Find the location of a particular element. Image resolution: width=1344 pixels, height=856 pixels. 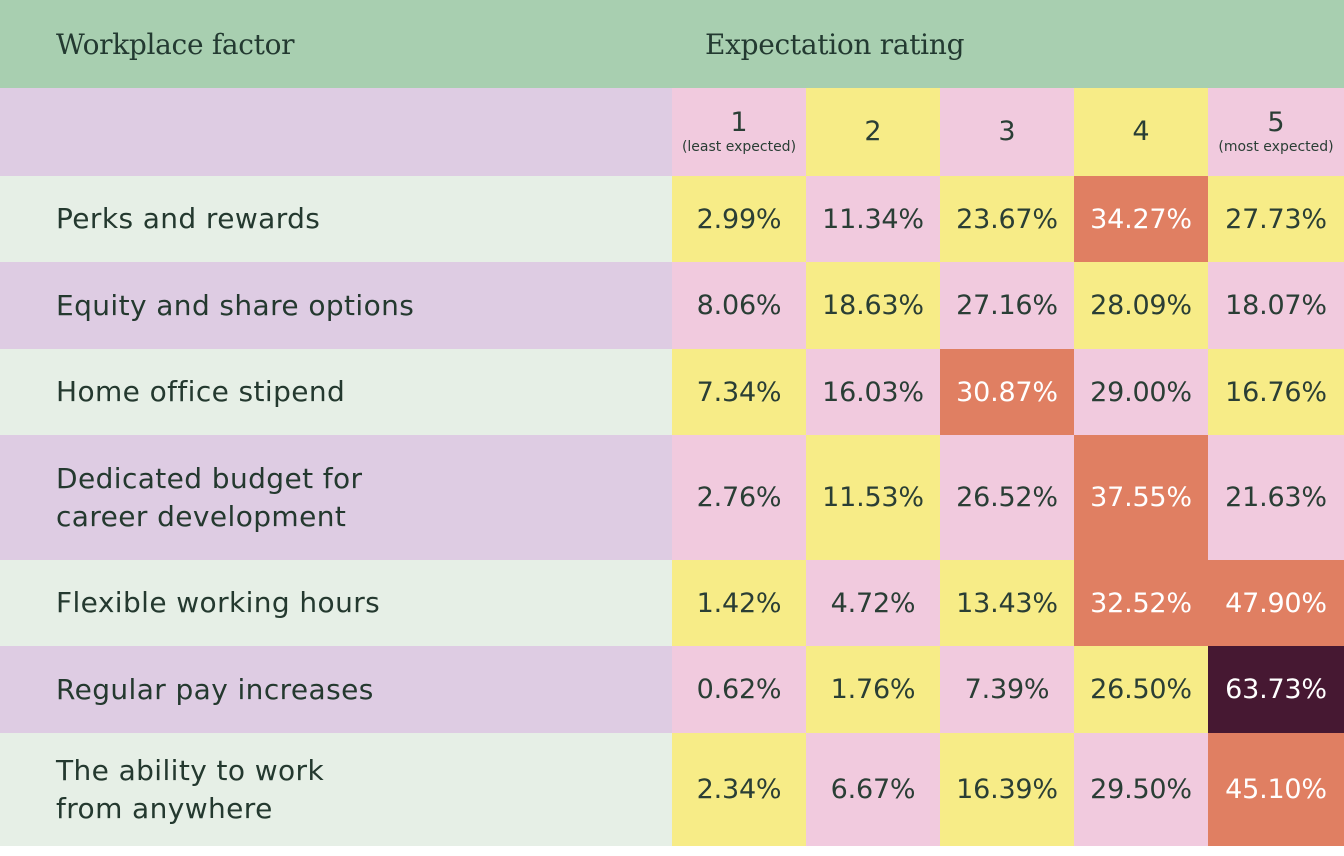

percentage-cell: 27.73% is located at coordinates (1276, 219).